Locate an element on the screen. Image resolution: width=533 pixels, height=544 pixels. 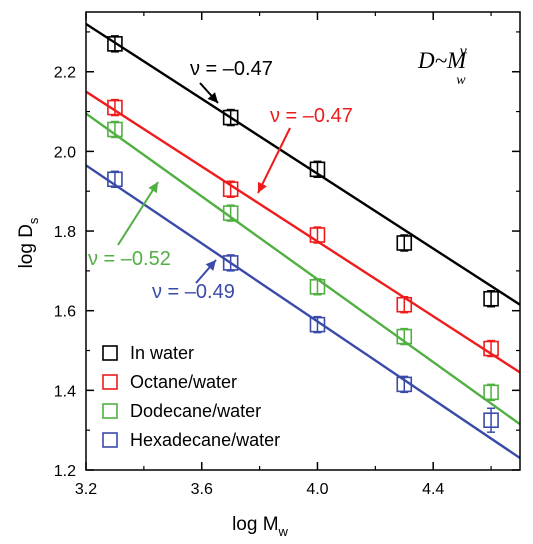
x-axis-title: log Mw is located at coordinates (260, 526).